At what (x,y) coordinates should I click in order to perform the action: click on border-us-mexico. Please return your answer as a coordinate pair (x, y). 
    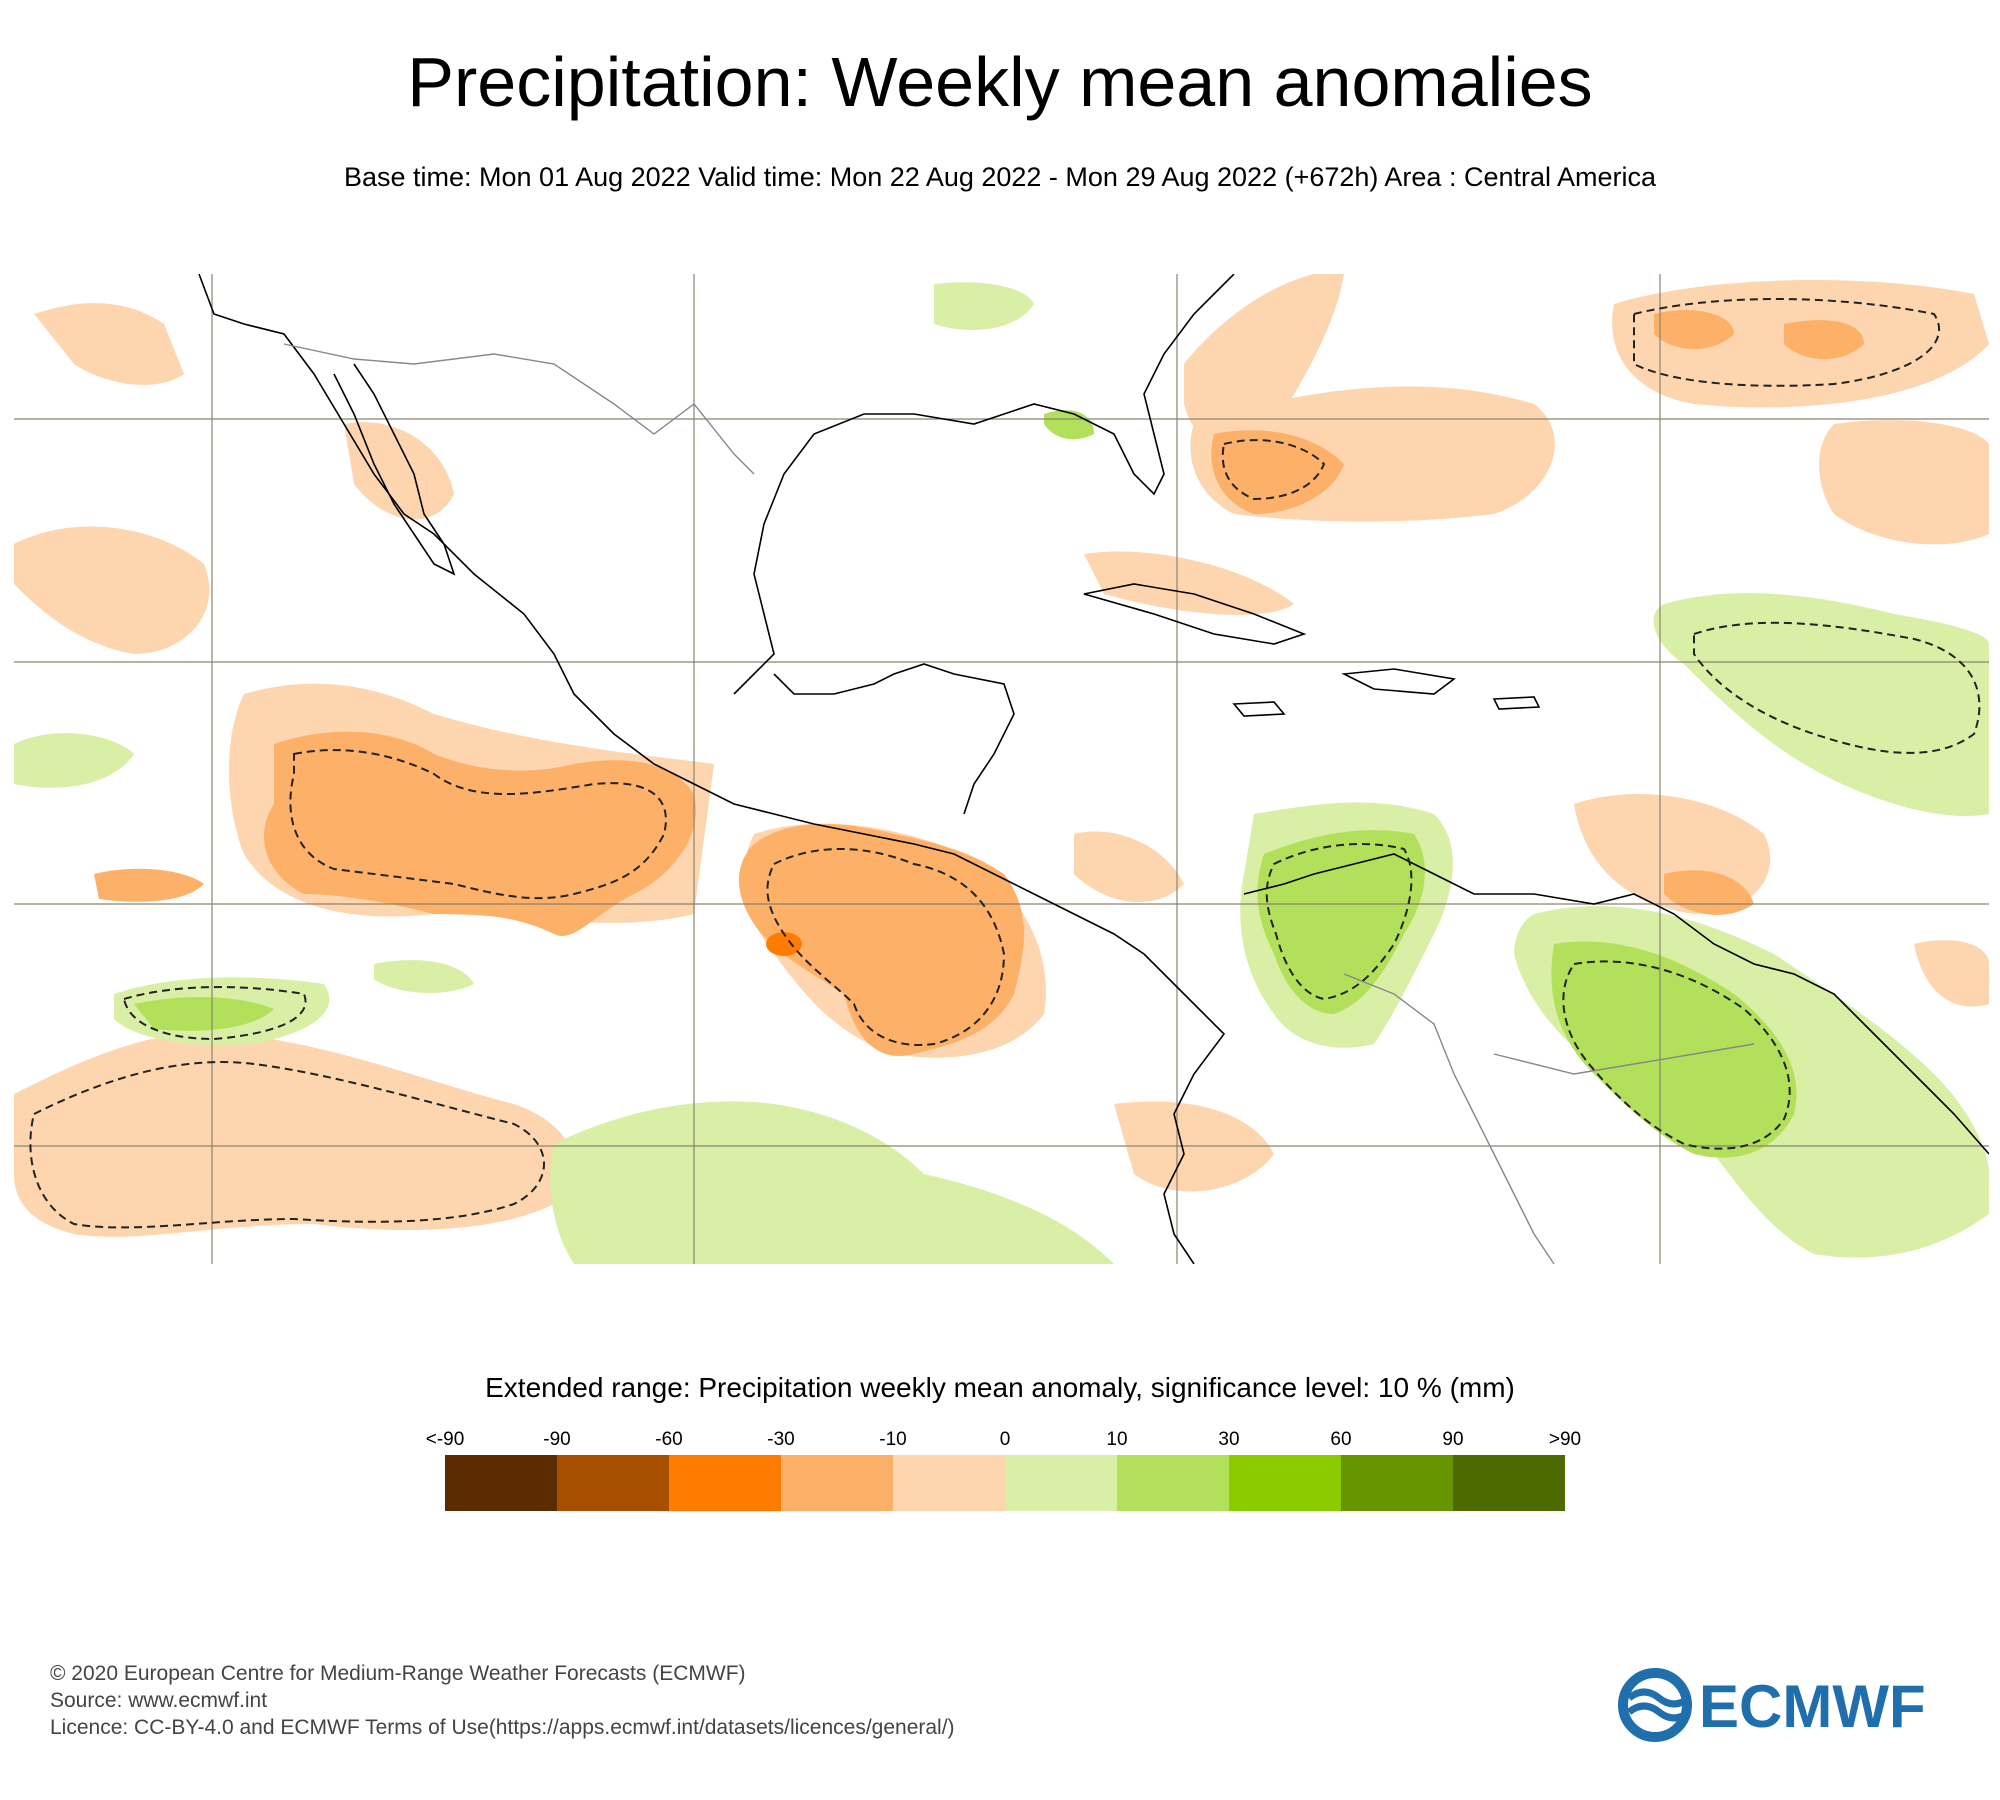
    Looking at the image, I should click on (519, 409).